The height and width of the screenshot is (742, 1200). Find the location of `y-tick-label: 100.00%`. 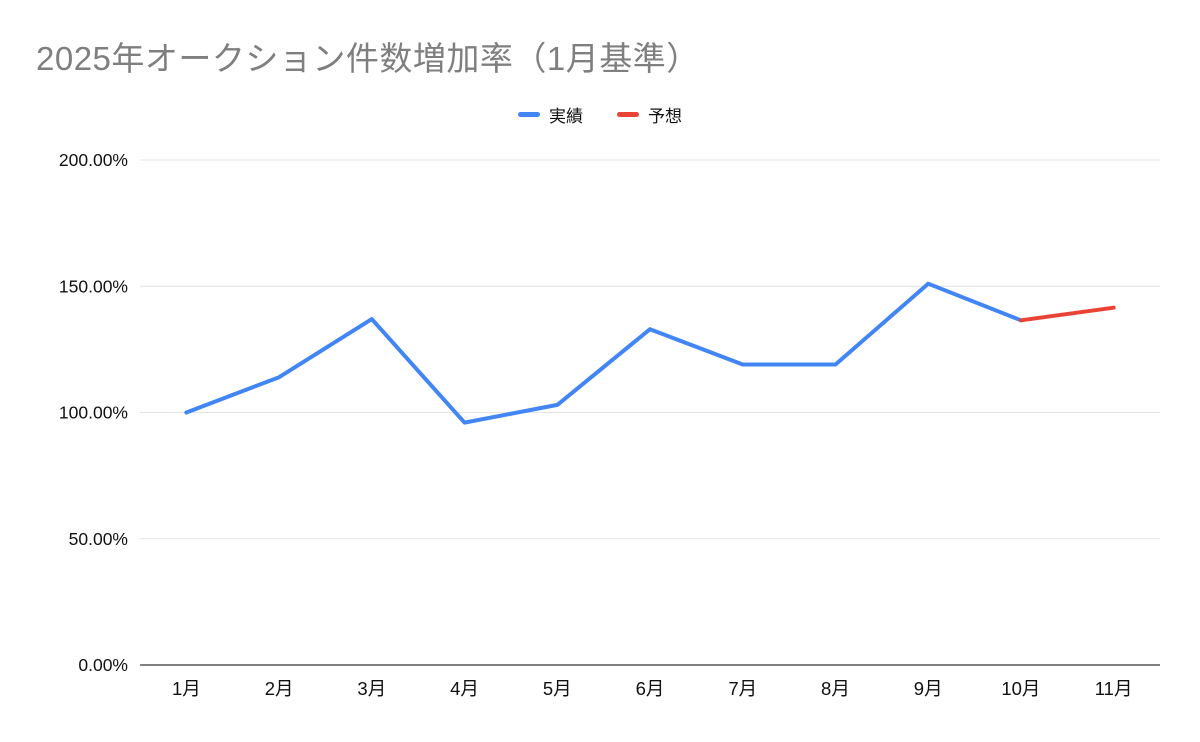

y-tick-label: 100.00% is located at coordinates (93, 413).